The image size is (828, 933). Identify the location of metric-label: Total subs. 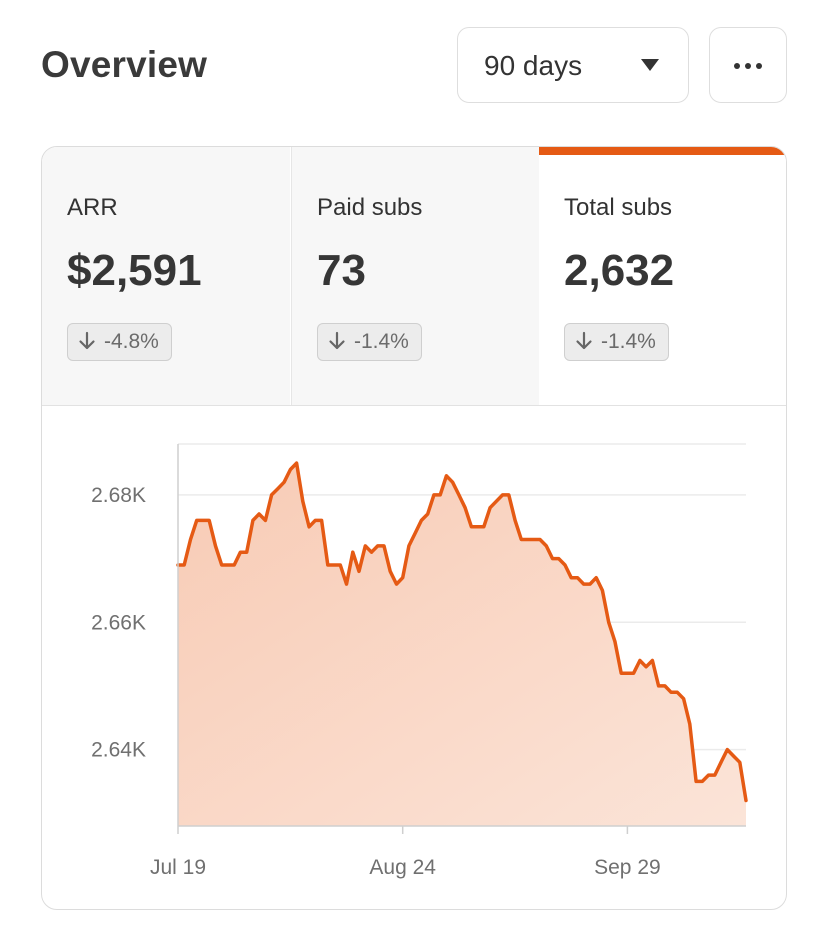
(618, 207).